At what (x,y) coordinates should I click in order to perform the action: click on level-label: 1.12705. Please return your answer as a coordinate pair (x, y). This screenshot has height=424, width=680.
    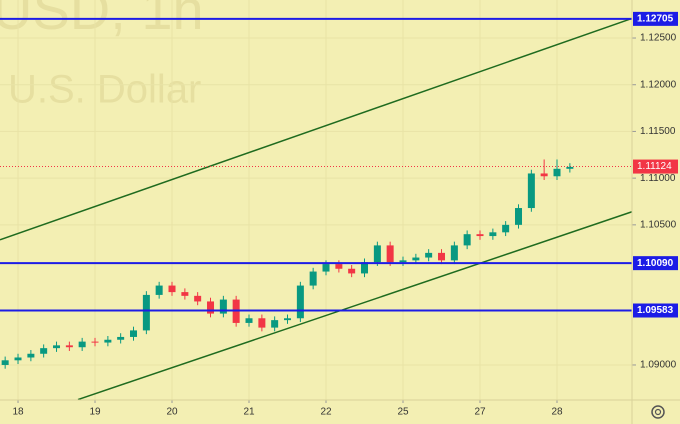
    Looking at the image, I should click on (655, 19).